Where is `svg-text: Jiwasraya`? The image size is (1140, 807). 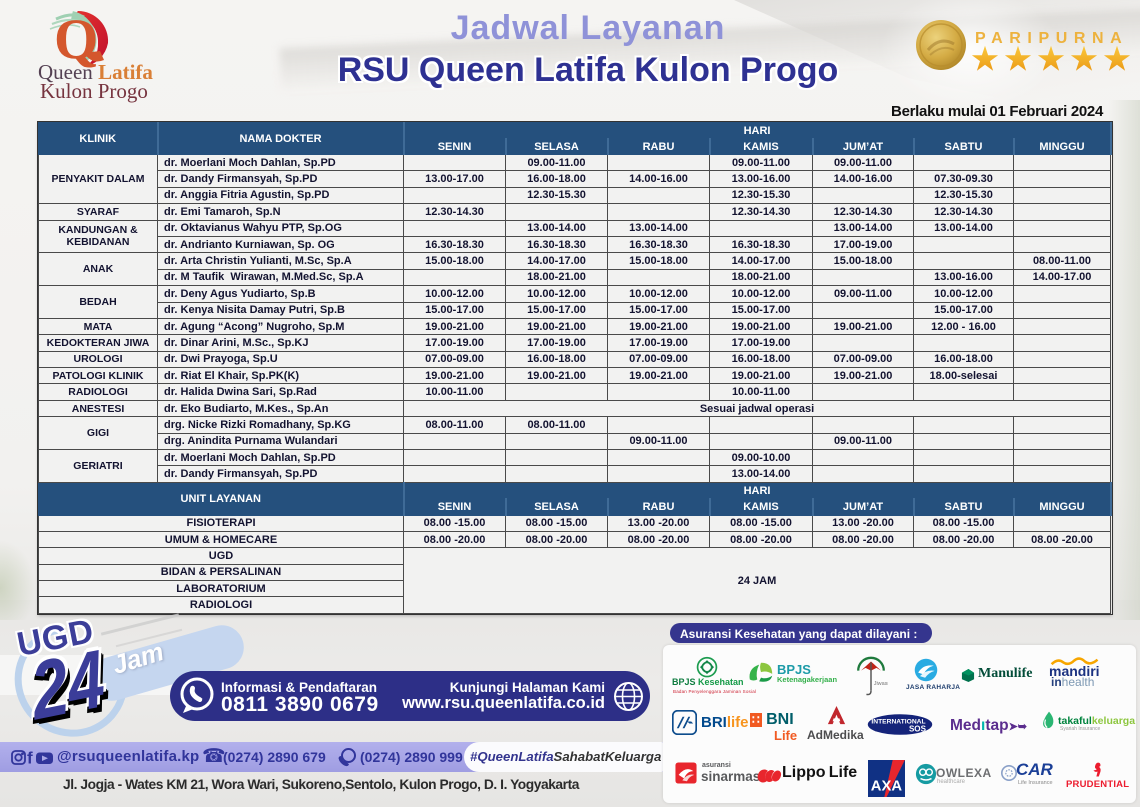 svg-text: Jiwasraya is located at coordinates (881, 684).